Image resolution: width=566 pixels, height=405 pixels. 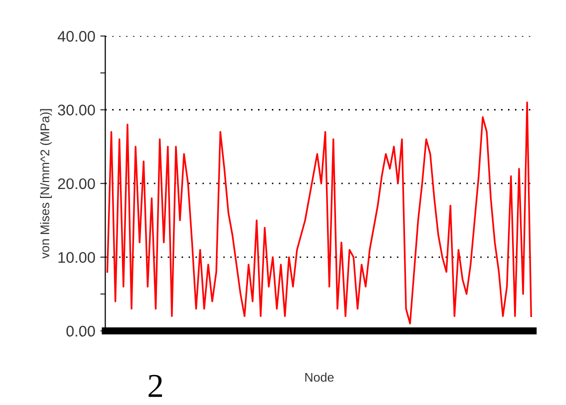 I want to click on y-tick-label: 20.00, so click(x=76, y=184).